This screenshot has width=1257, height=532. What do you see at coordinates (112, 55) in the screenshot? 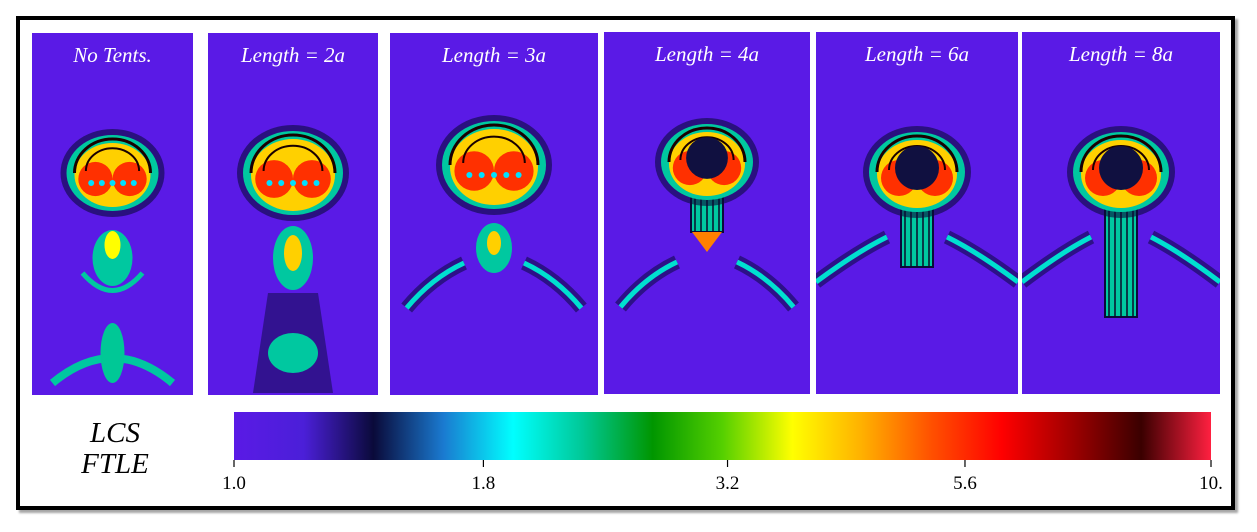
I see `panel-title: No Tents.` at bounding box center [112, 55].